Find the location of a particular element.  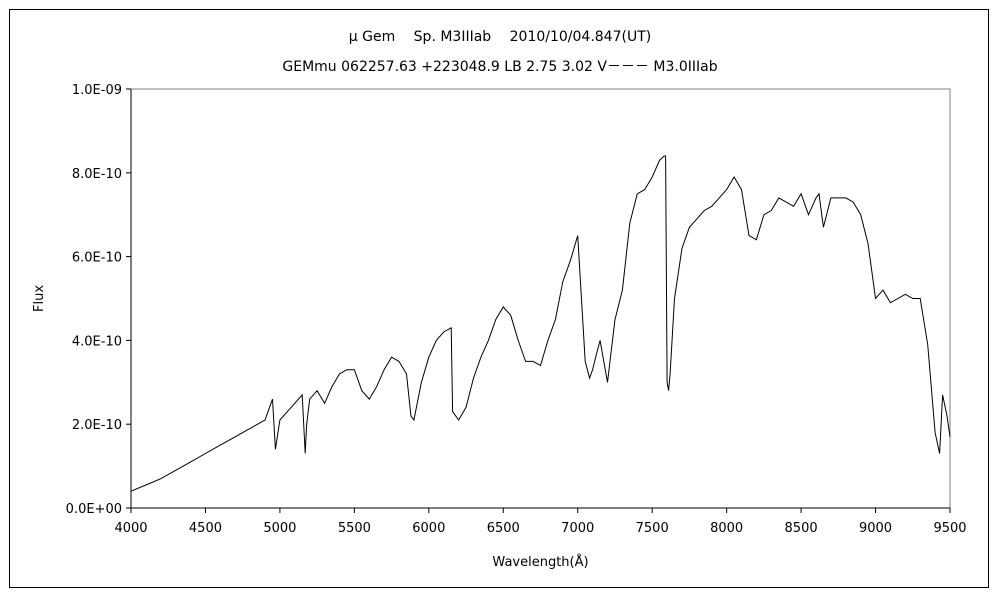

y-tick-label: 1.0E-09 is located at coordinates (97, 90).